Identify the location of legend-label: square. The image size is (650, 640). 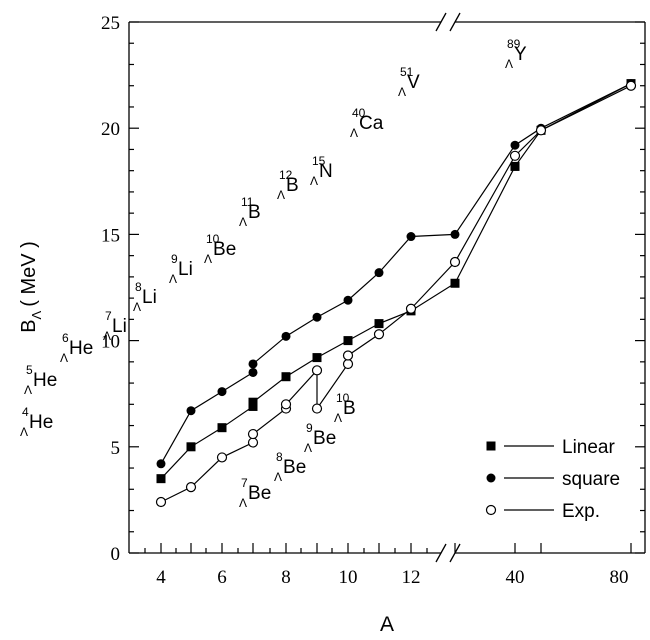
(591, 479).